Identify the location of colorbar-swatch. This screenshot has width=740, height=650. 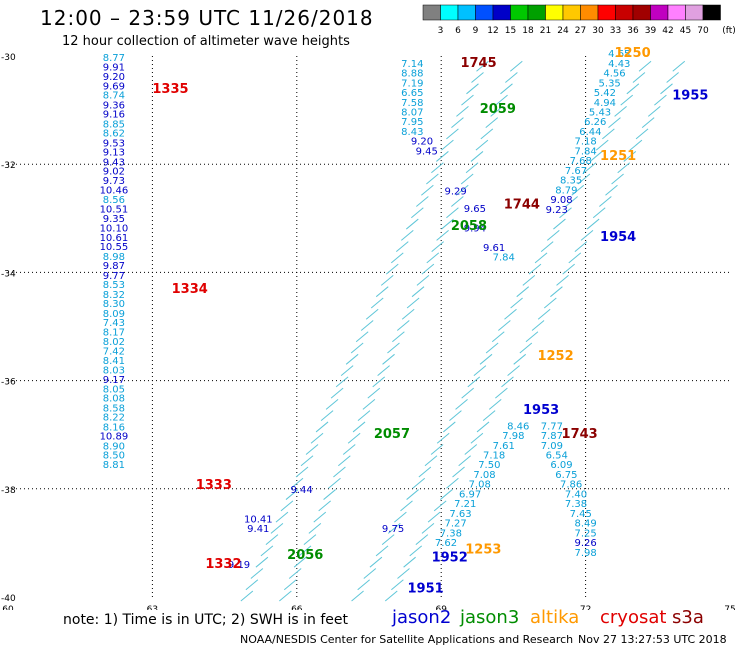
(711, 12).